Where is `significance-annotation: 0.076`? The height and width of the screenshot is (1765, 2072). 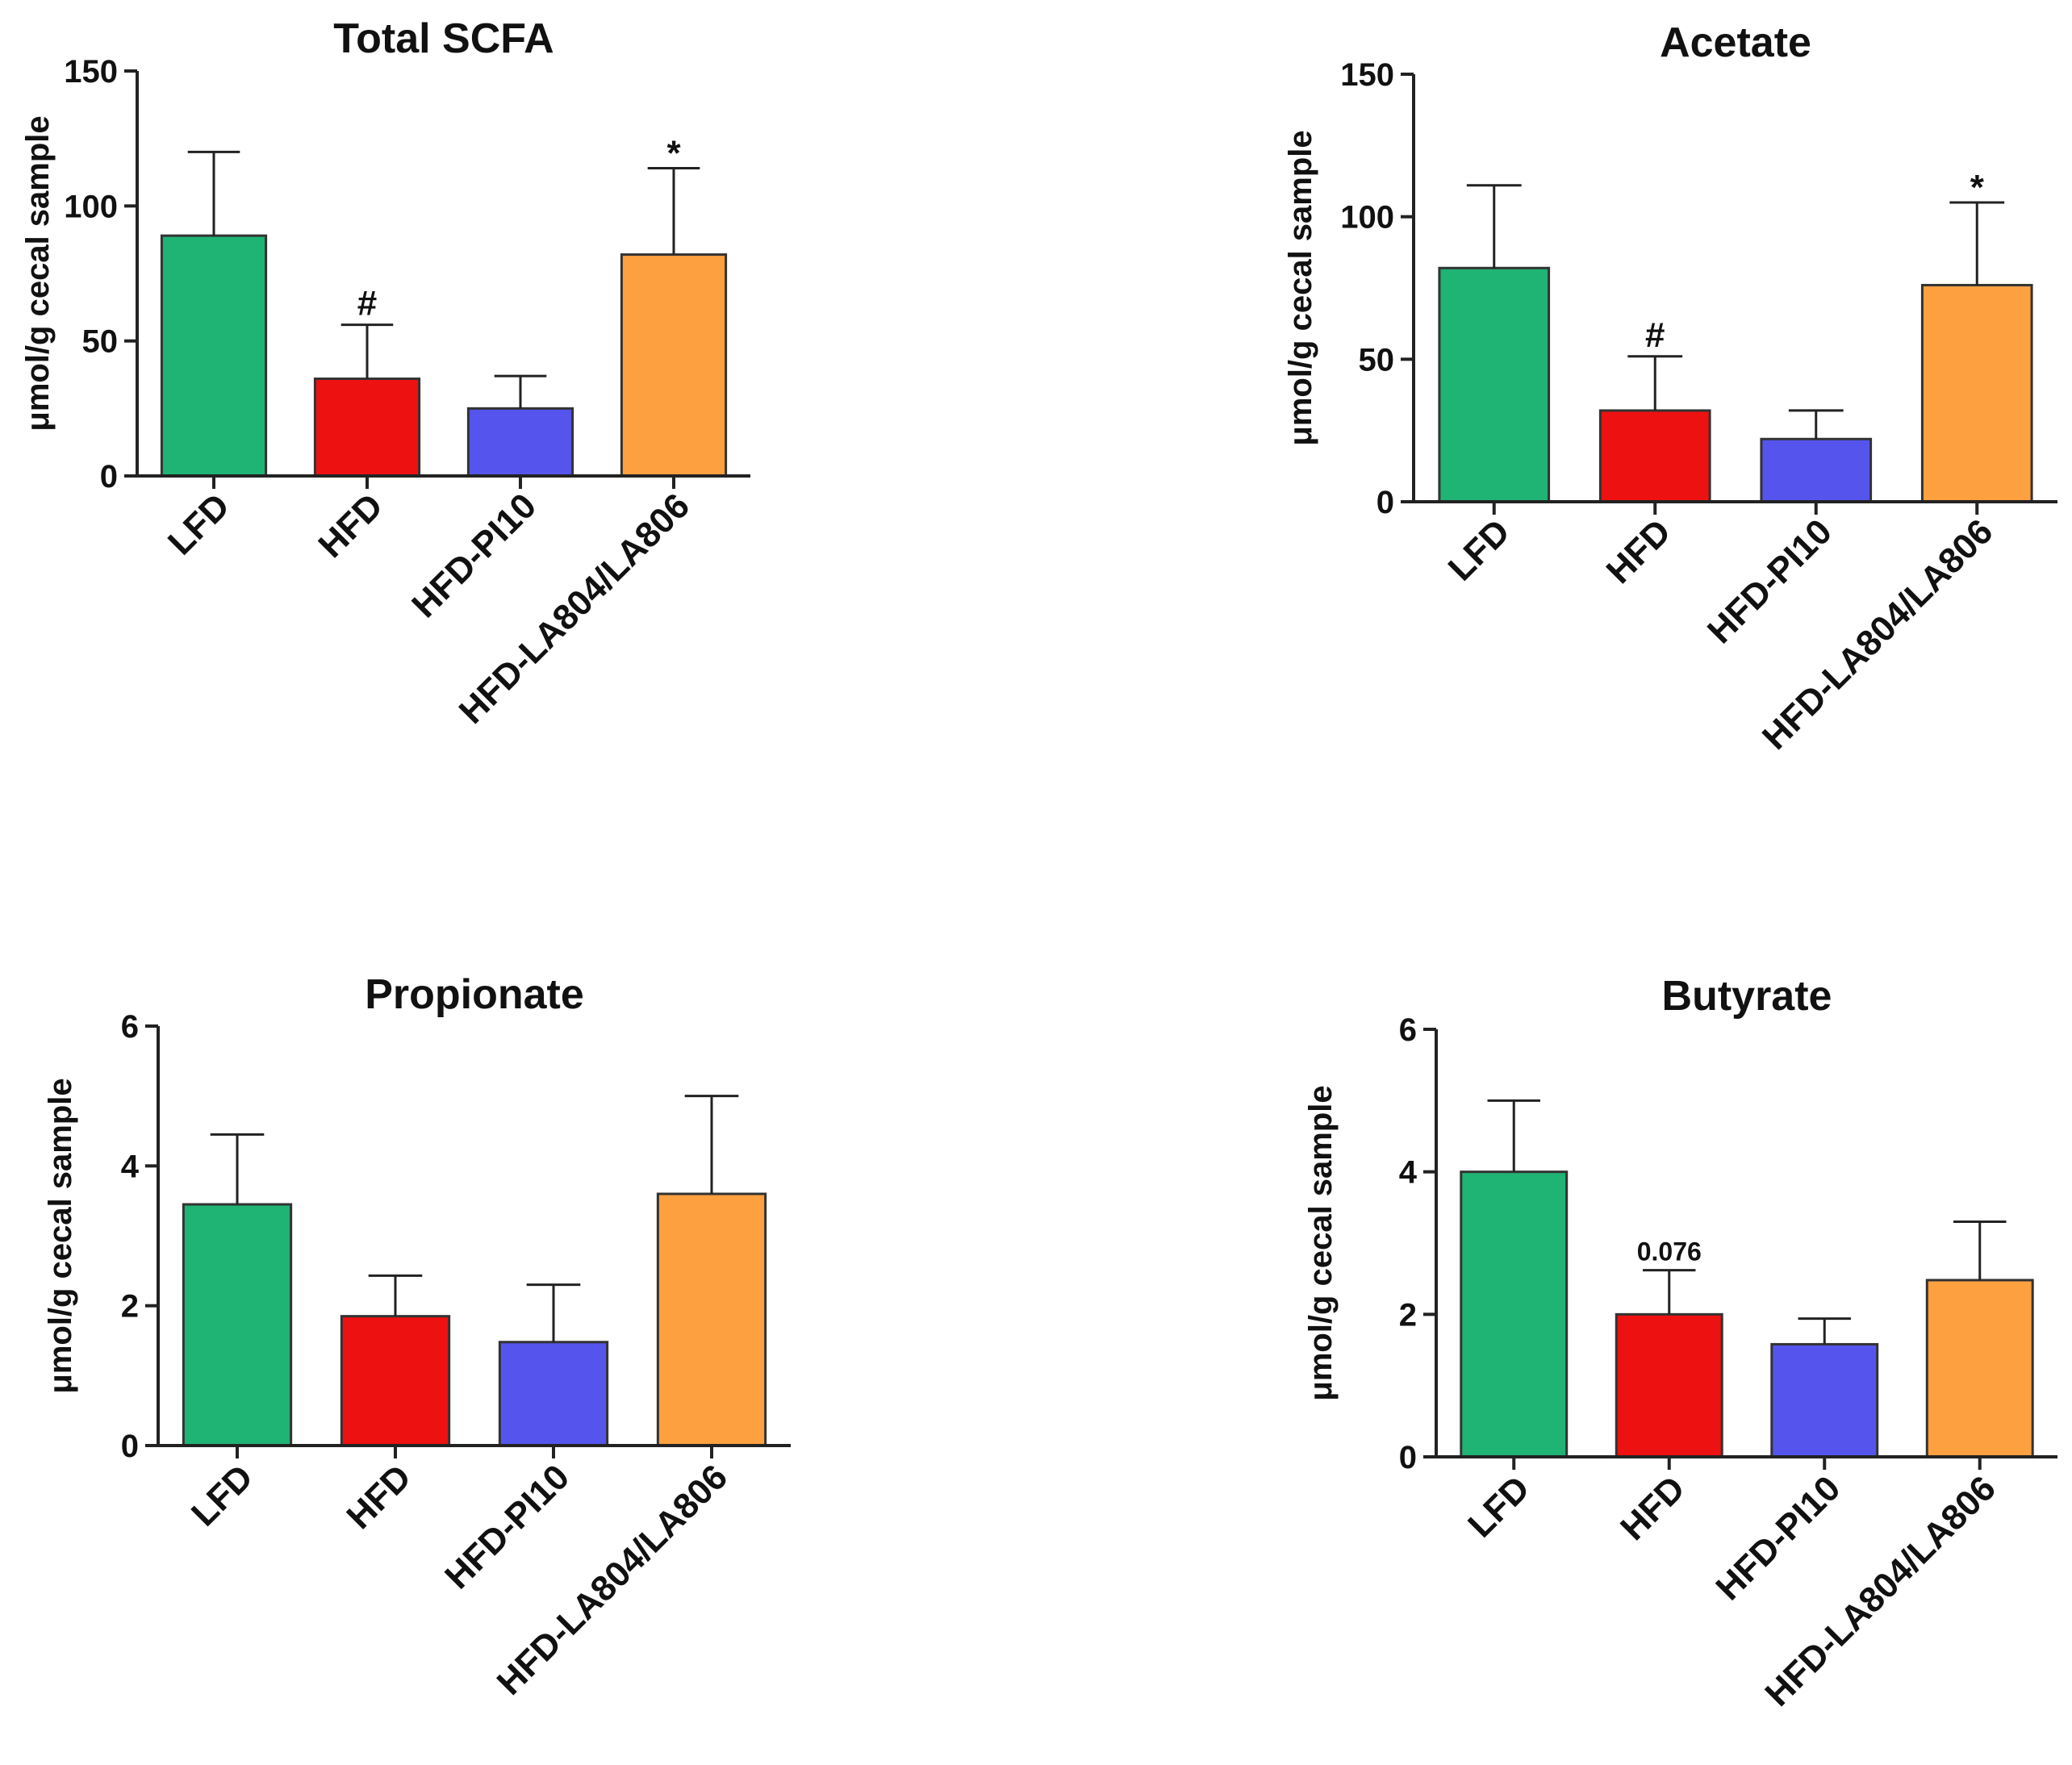 significance-annotation: 0.076 is located at coordinates (1669, 1251).